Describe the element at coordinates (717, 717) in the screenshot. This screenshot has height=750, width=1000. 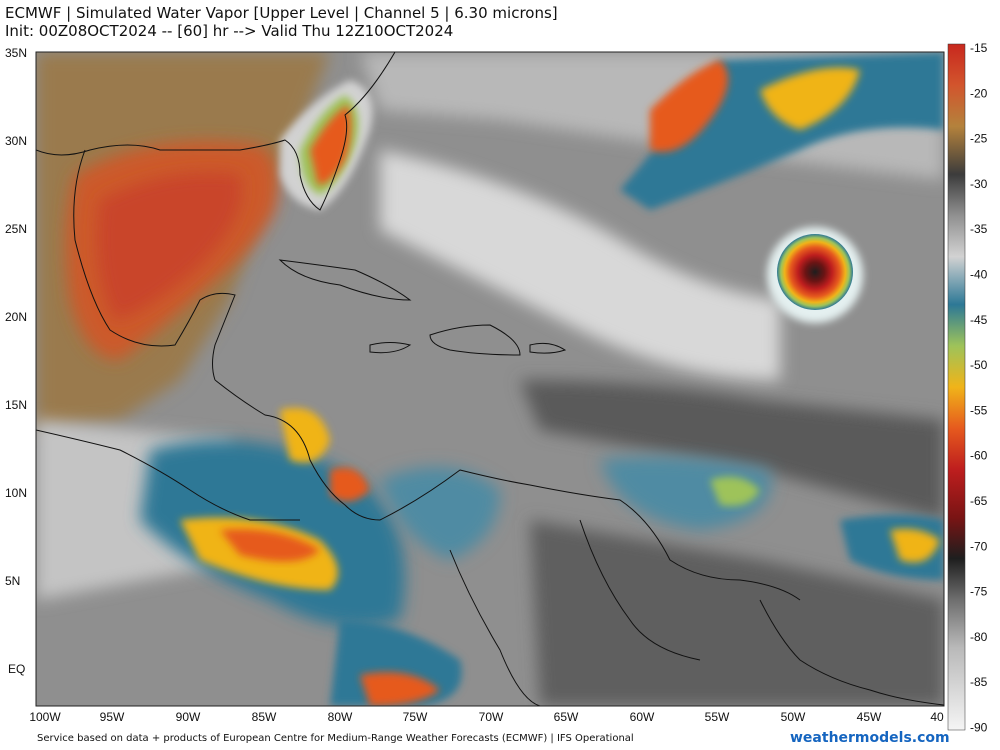
I see `lon-tick-label: 55W` at that location.